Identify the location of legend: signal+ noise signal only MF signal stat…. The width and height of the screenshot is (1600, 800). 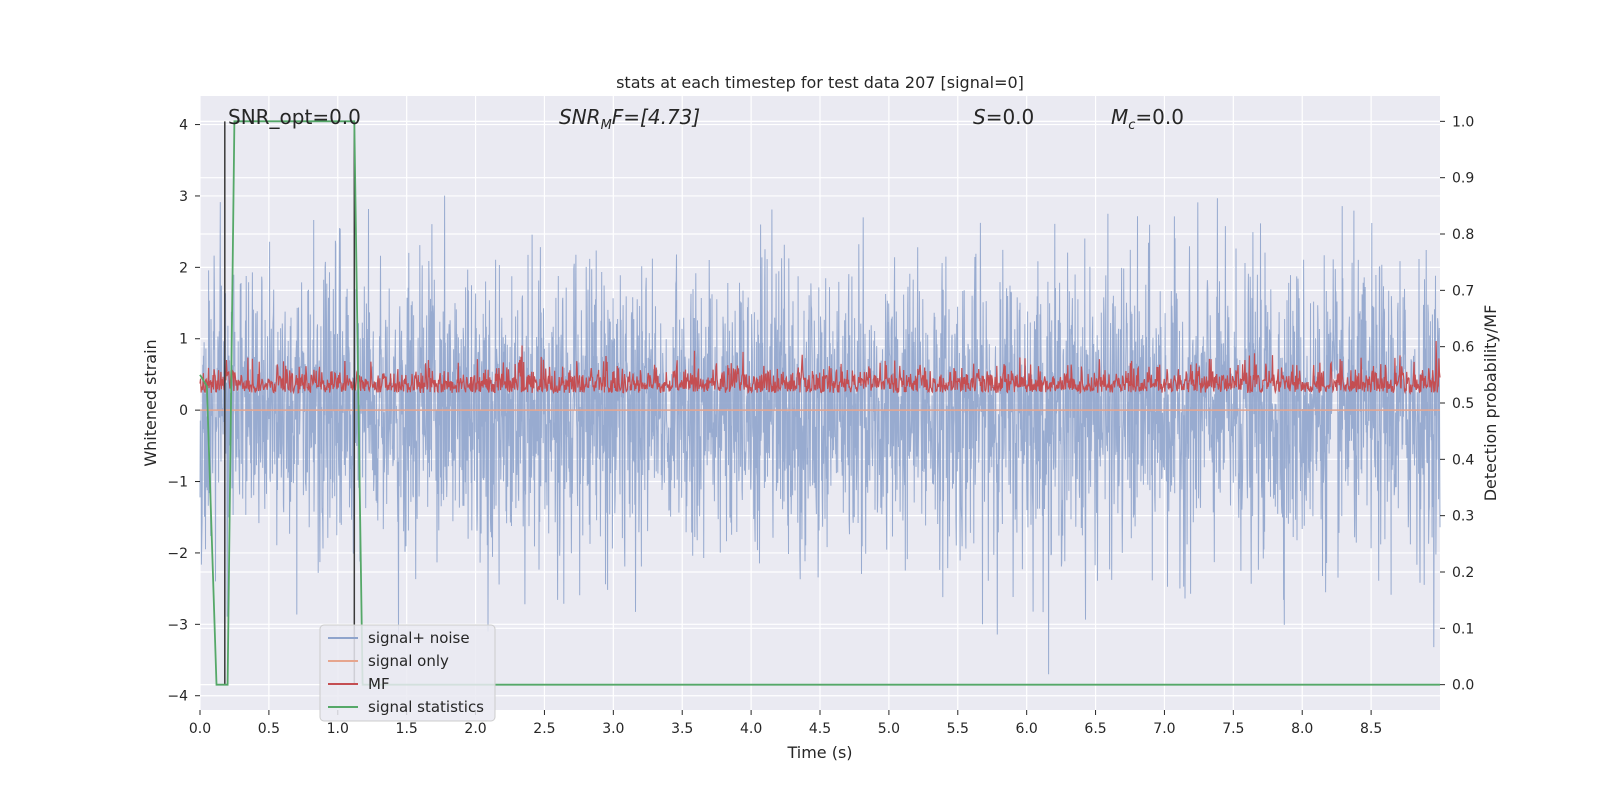
(407, 673).